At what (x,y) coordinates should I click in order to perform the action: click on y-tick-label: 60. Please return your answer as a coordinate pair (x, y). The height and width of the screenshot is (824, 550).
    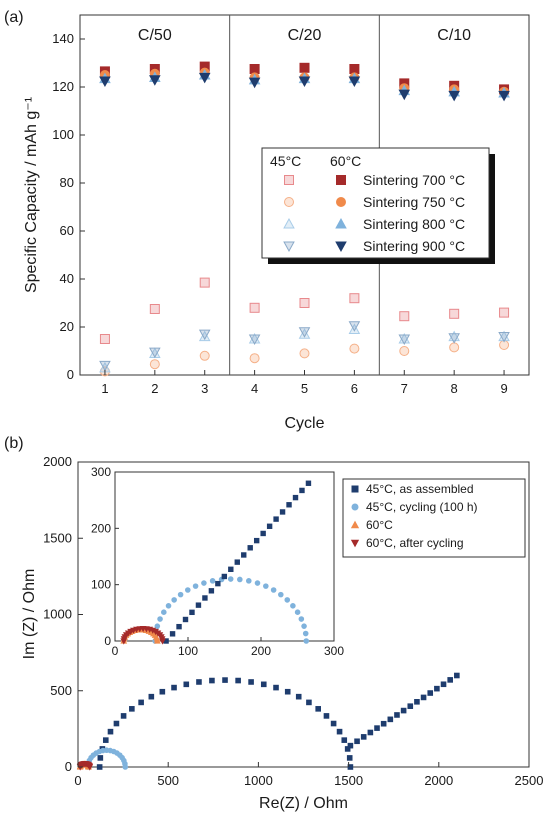
    Looking at the image, I should click on (67, 230).